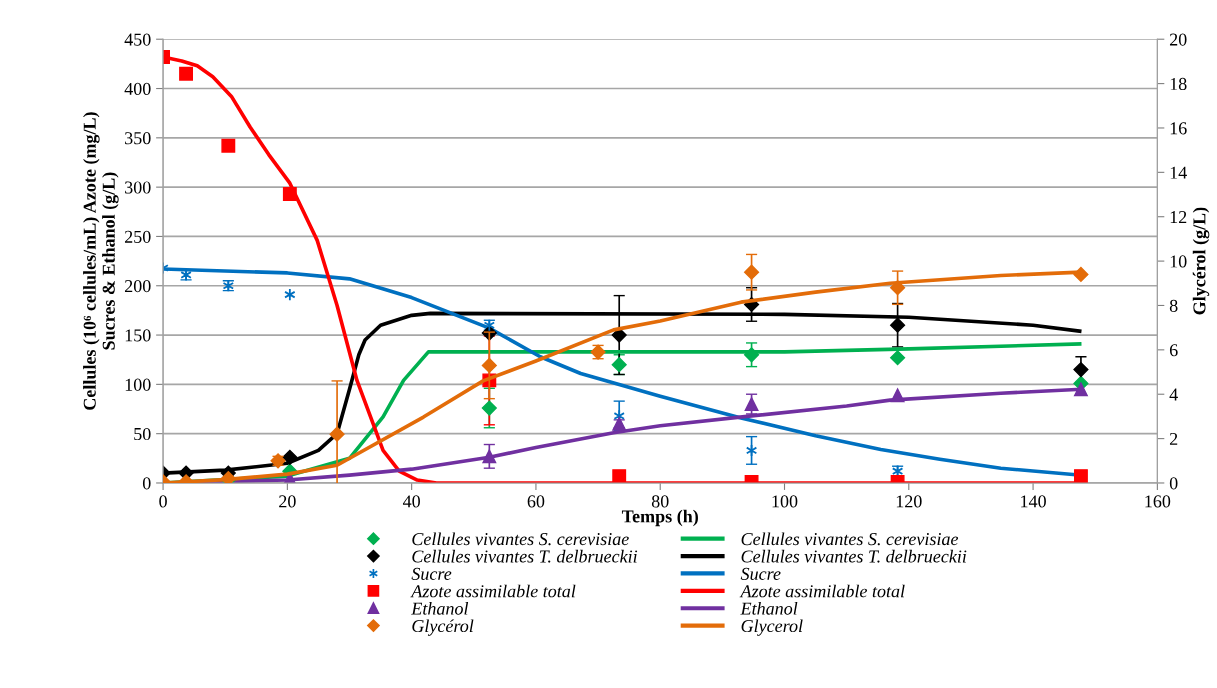  Describe the element at coordinates (1178, 172) in the screenshot. I see `y2-tick-label: 14` at that location.